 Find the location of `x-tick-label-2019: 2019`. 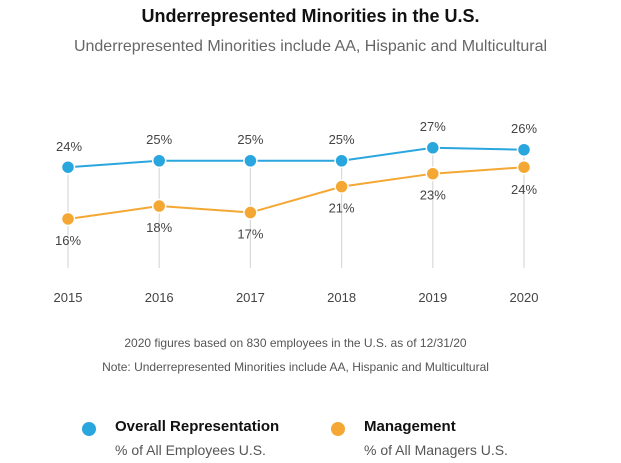

x-tick-label-2019: 2019 is located at coordinates (432, 297).